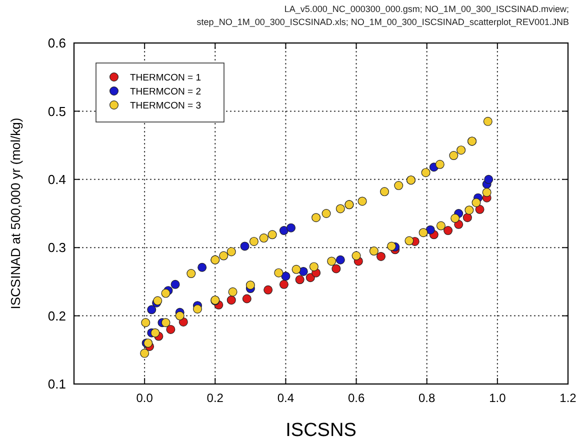  Describe the element at coordinates (57, 179) in the screenshot. I see `y-tick-label: 0.4` at that location.